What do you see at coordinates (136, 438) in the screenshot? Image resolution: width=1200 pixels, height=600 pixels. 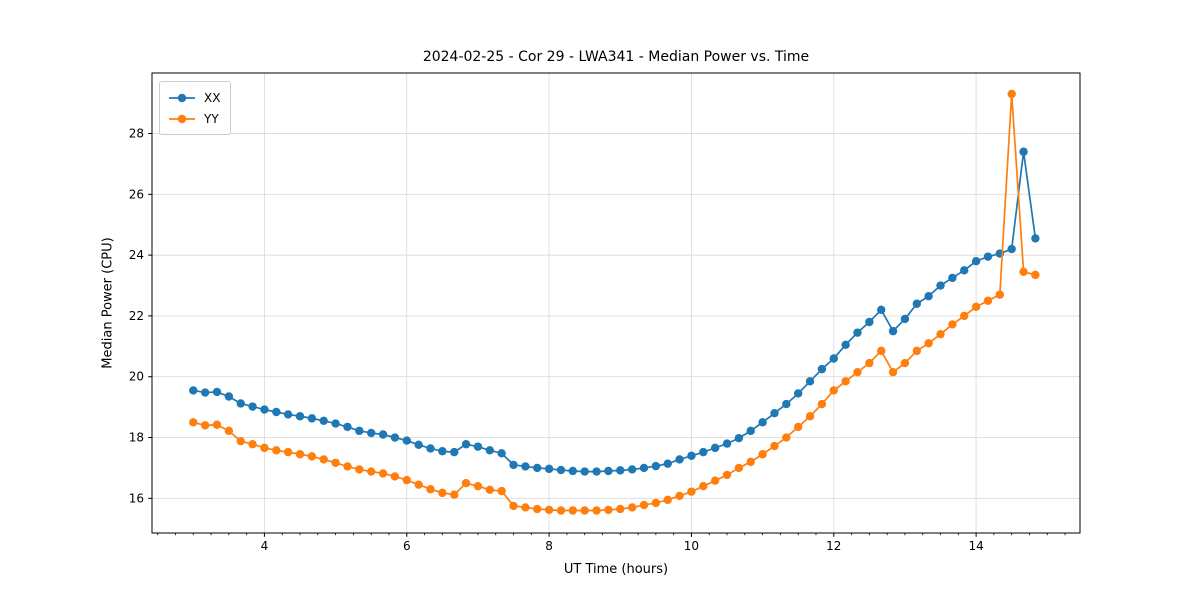 I see `y-tick-label: 18` at bounding box center [136, 438].